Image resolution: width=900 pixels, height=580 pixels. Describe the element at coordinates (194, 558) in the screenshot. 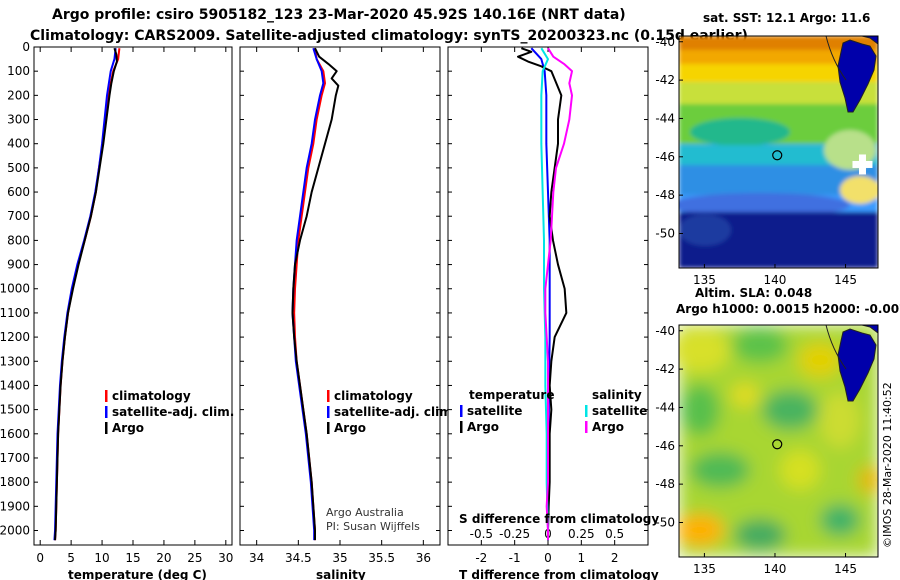

I see `x-tick-label: 25` at that location.